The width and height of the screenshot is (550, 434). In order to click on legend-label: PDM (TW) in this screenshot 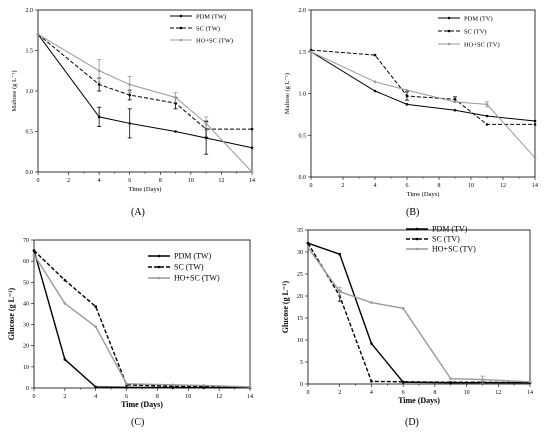, I will do `click(192, 256)`.